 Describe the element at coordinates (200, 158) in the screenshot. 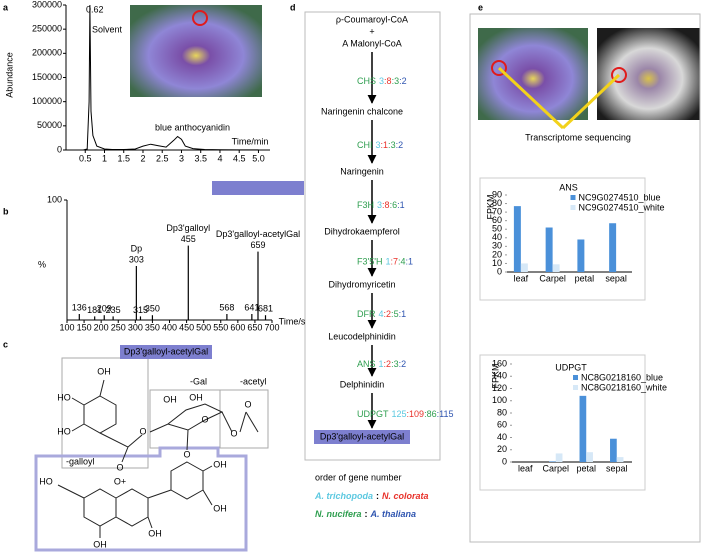

I see `x-tick-label: 3.5` at that location.